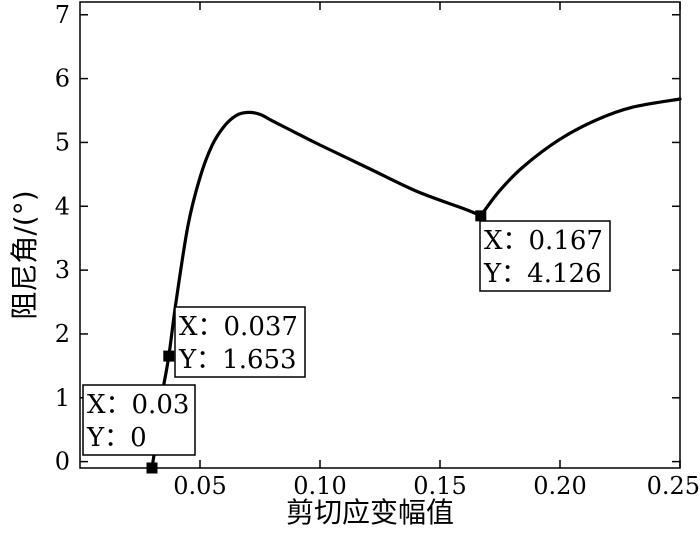 The width and height of the screenshot is (700, 533). Describe the element at coordinates (199, 486) in the screenshot. I see `x-tick-label: 0.05` at that location.